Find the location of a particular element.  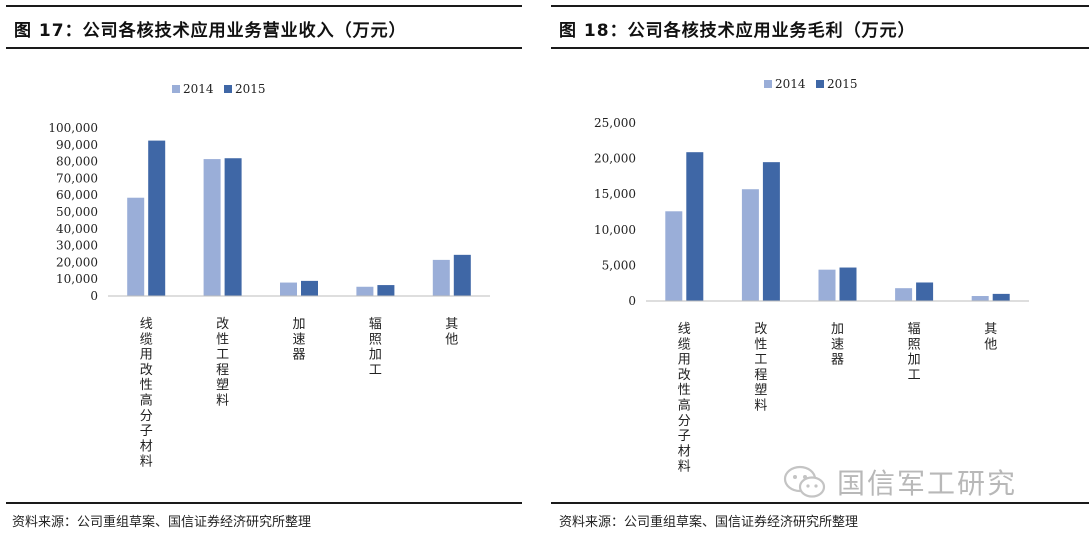

y-tick-label: 50,000 is located at coordinates (77, 212).